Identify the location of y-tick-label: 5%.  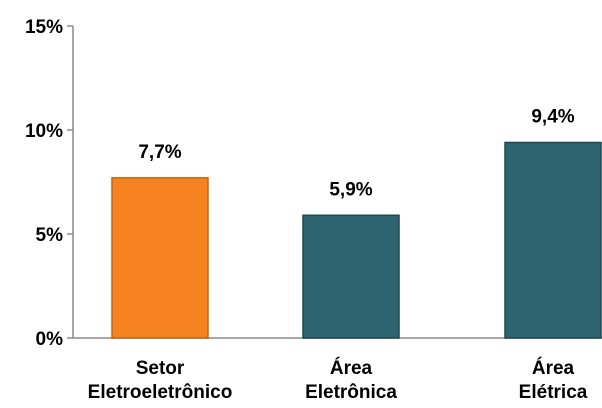
(50, 235).